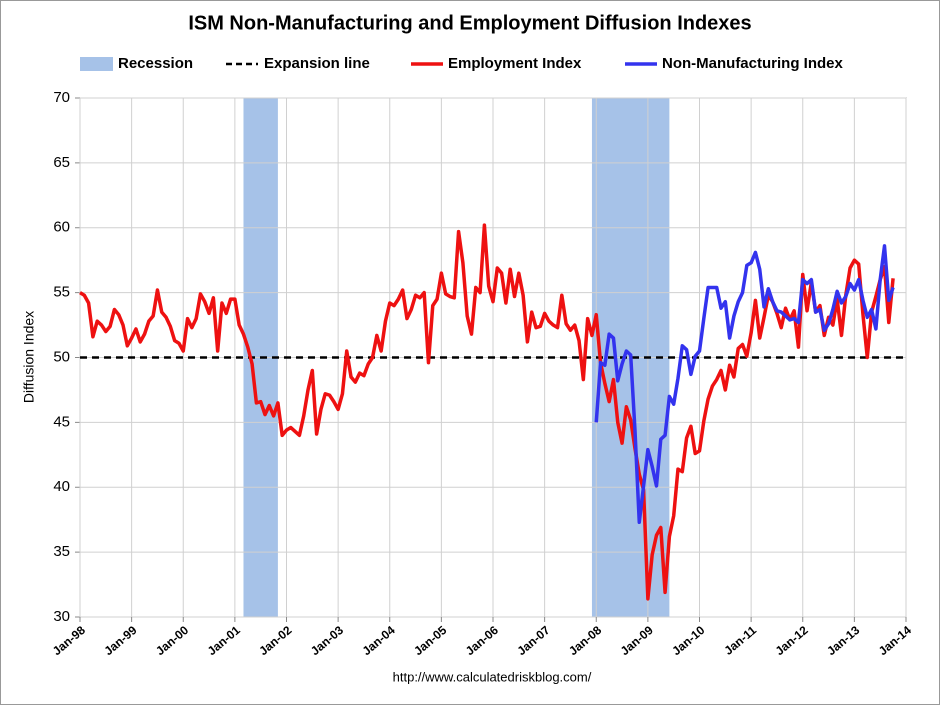  What do you see at coordinates (492, 676) in the screenshot?
I see `source: http://www.calculatedriskblog.com/` at bounding box center [492, 676].